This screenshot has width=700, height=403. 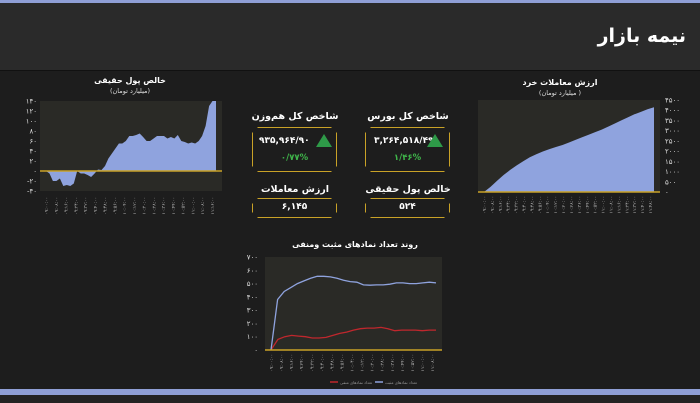 What do you see at coordinates (33, 132) in the screenshot?
I see `y-tick-label: ۸۰` at bounding box center [33, 132].